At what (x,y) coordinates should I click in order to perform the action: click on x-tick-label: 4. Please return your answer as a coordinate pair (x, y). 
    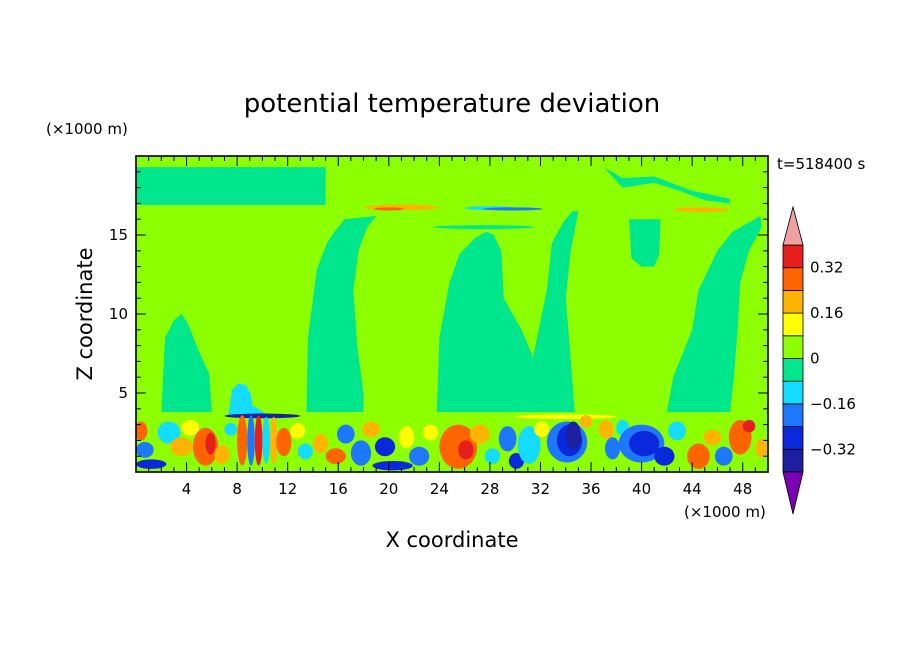
    Looking at the image, I should click on (187, 489).